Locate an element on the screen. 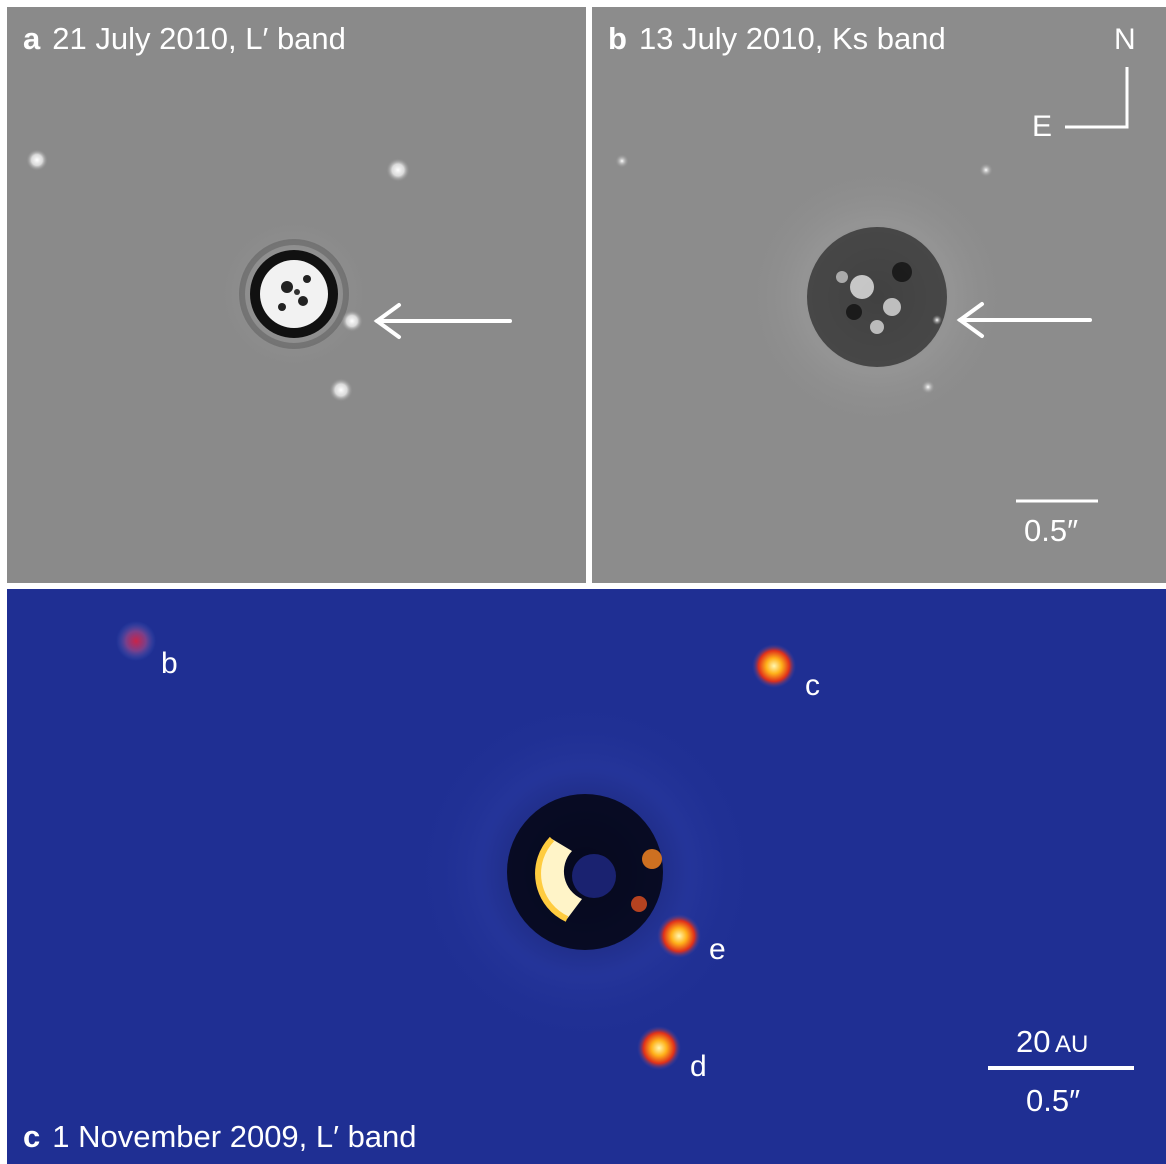  scale-physical-unit: AU is located at coordinates (1071, 1044).